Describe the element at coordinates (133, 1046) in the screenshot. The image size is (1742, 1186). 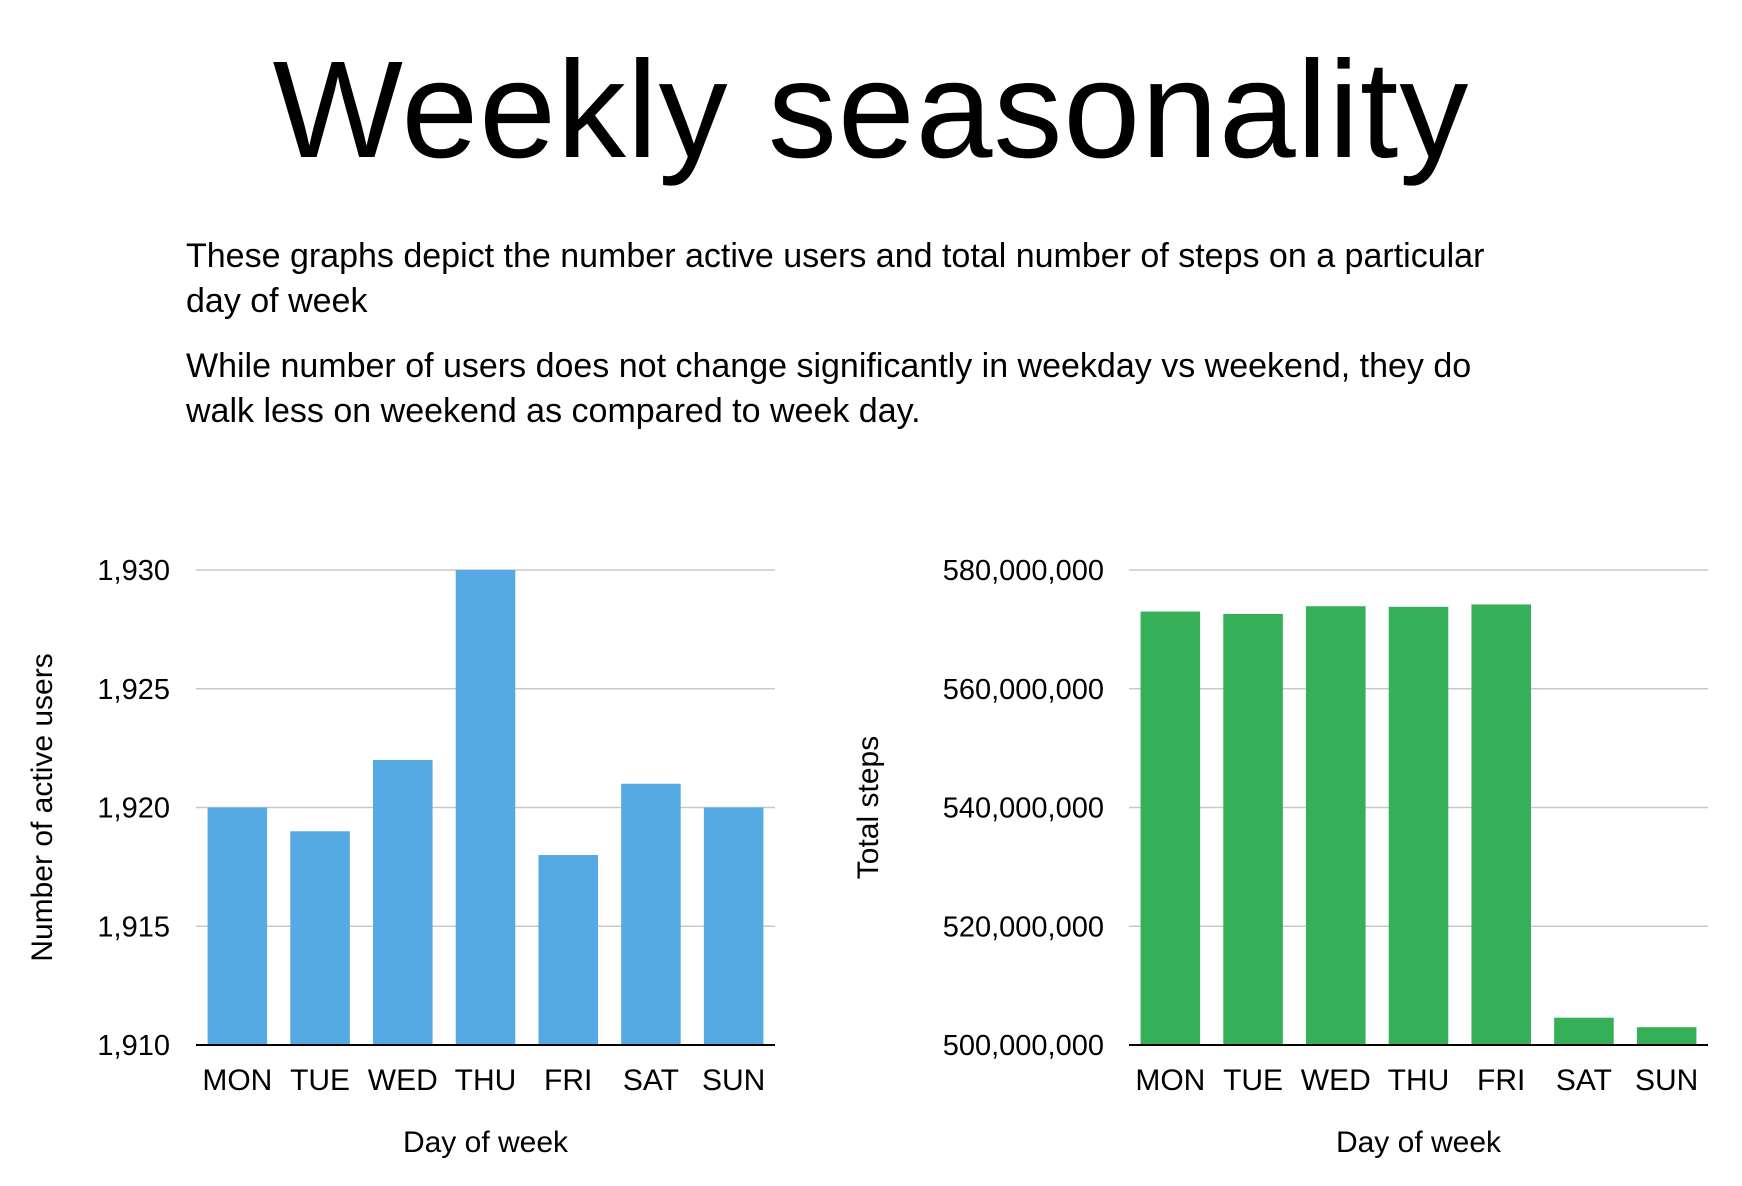
I see `users-y-tick-label: 1,910` at that location.